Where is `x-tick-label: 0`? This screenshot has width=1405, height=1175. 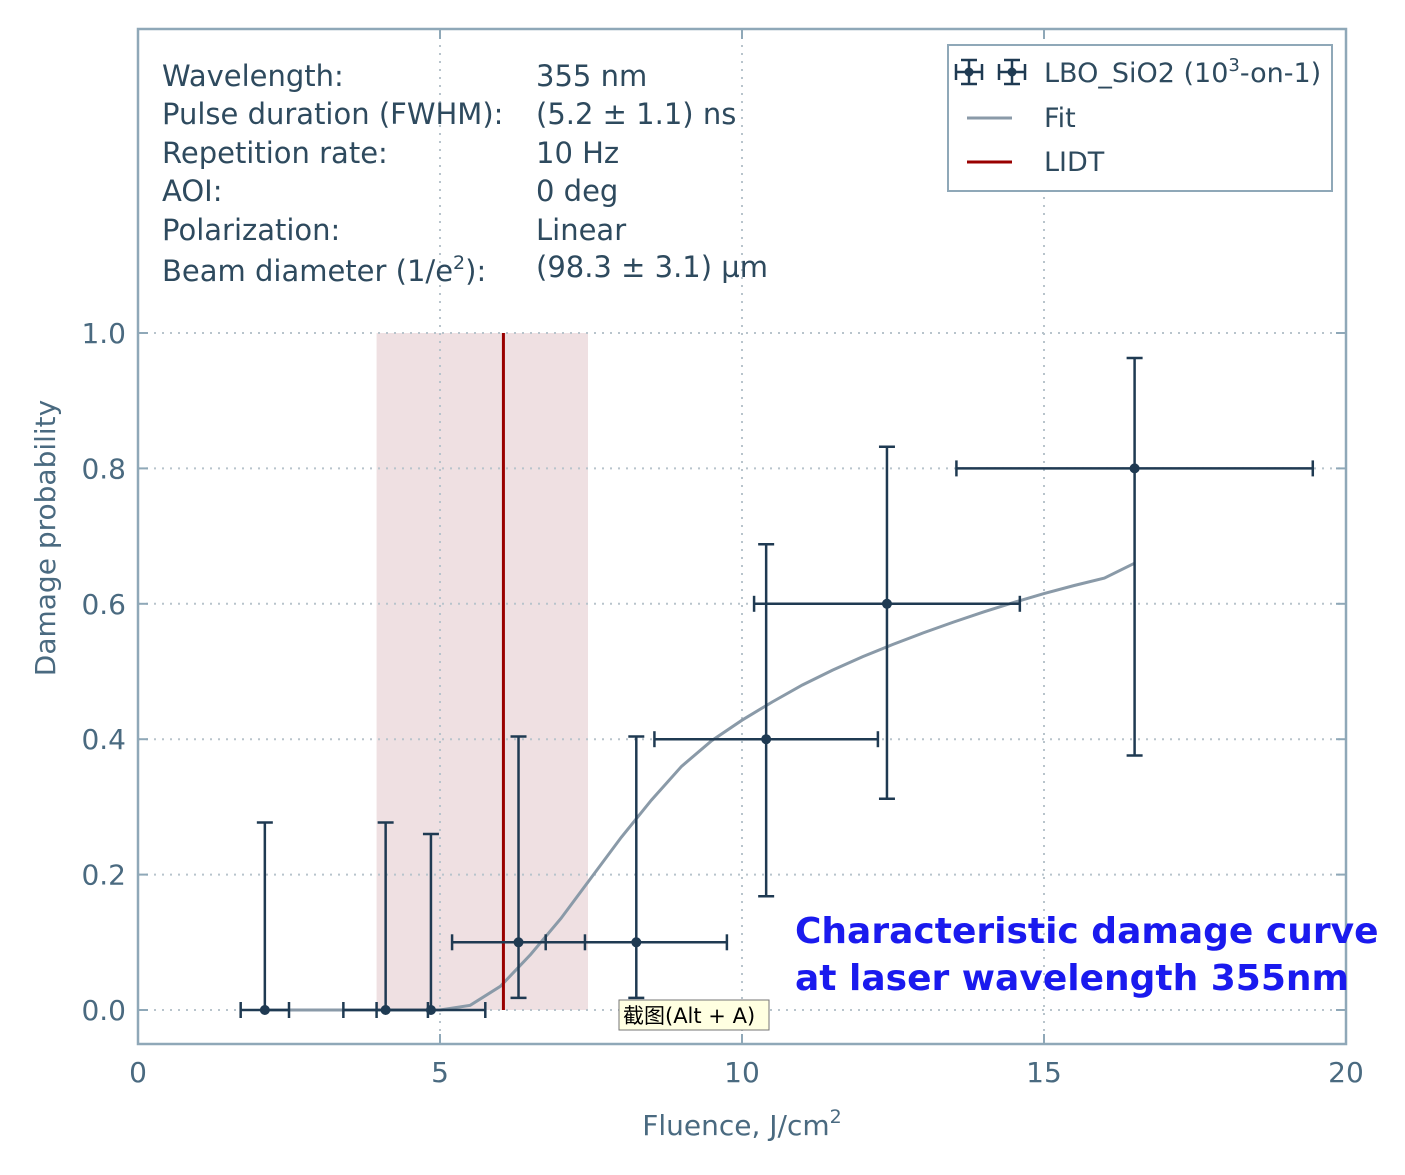 x-tick-label: 0 is located at coordinates (138, 1072).